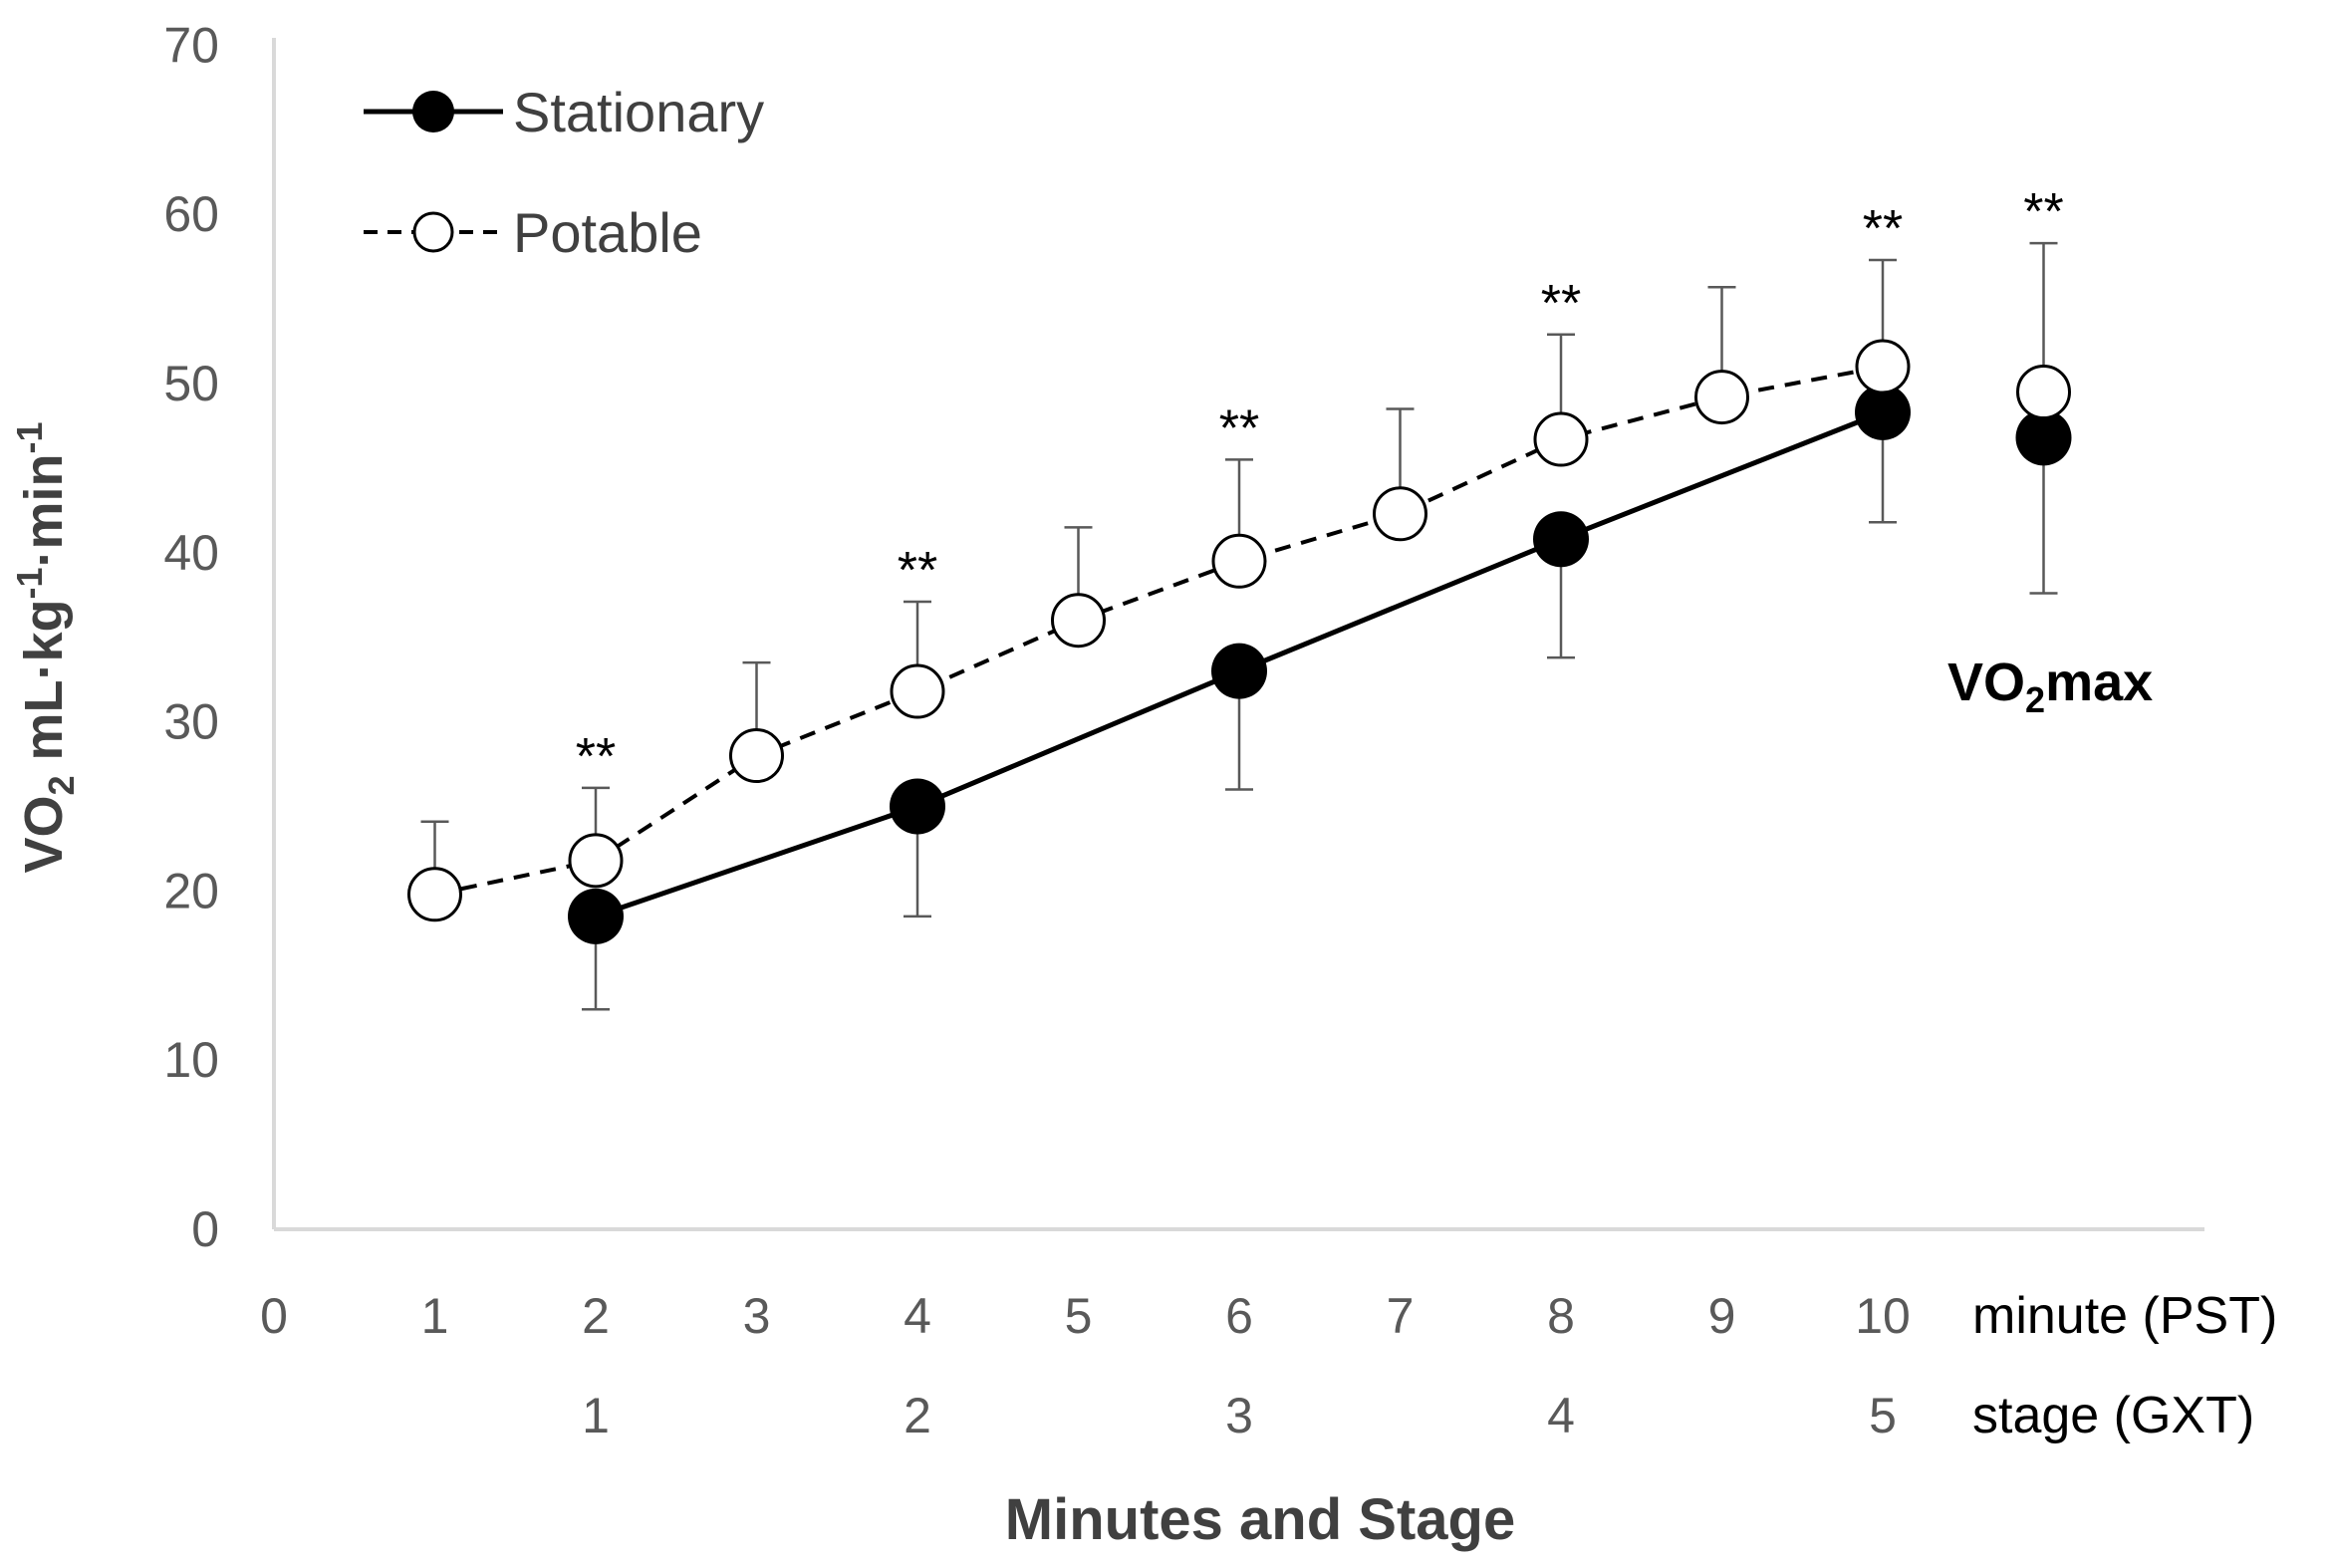 The image size is (2329, 1568). I want to click on legend-stationary-marker, so click(433, 111).